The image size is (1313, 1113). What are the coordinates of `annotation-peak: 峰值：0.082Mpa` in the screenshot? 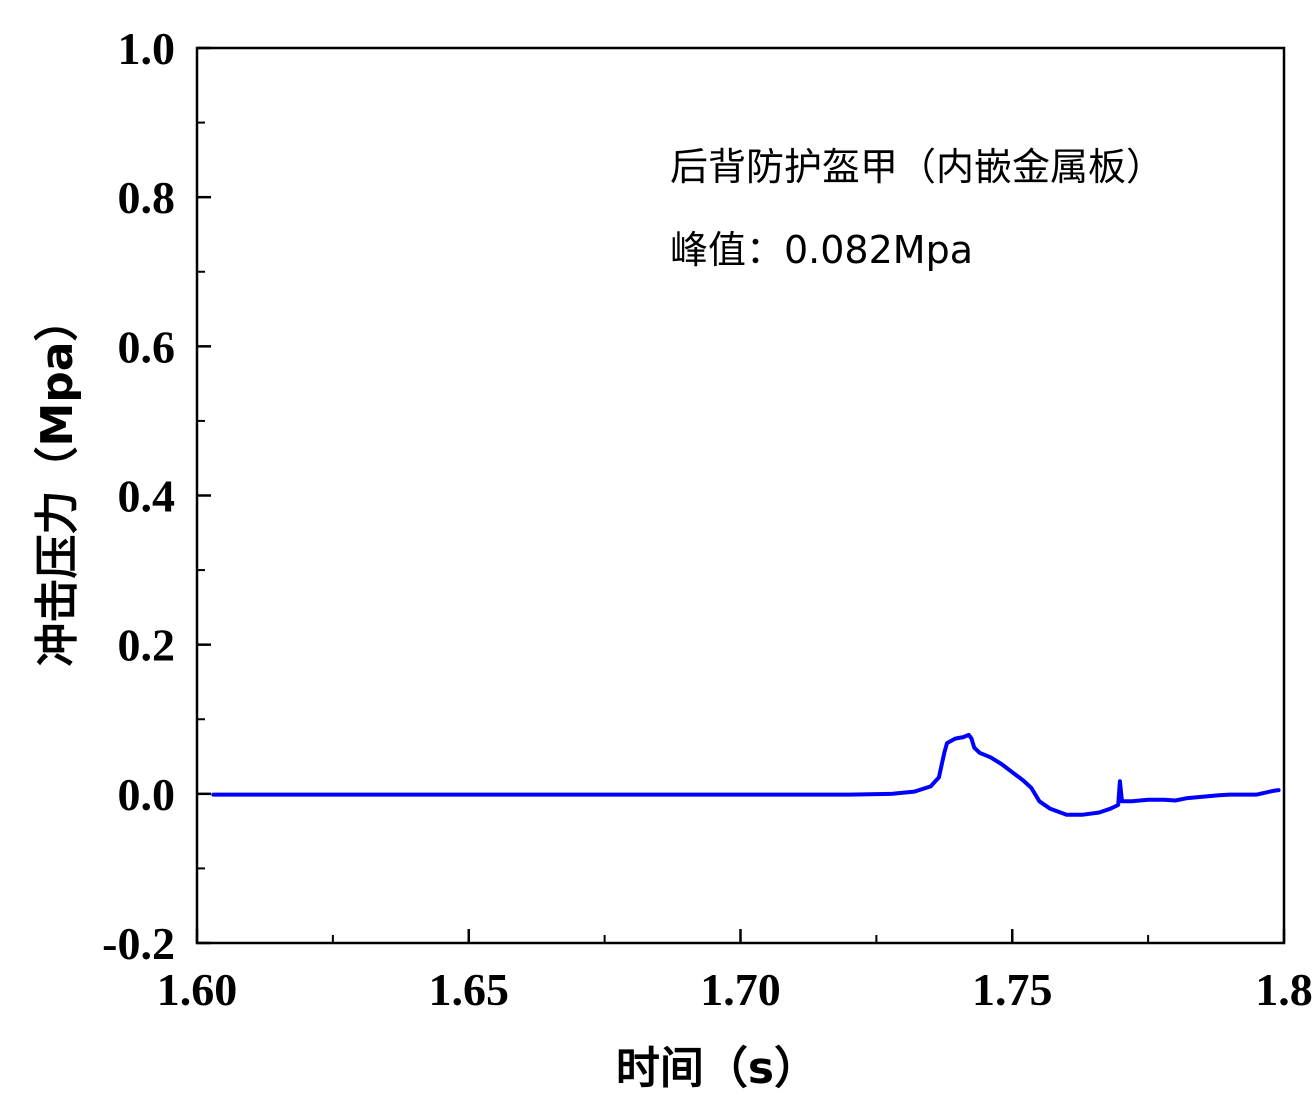 It's located at (821, 250).